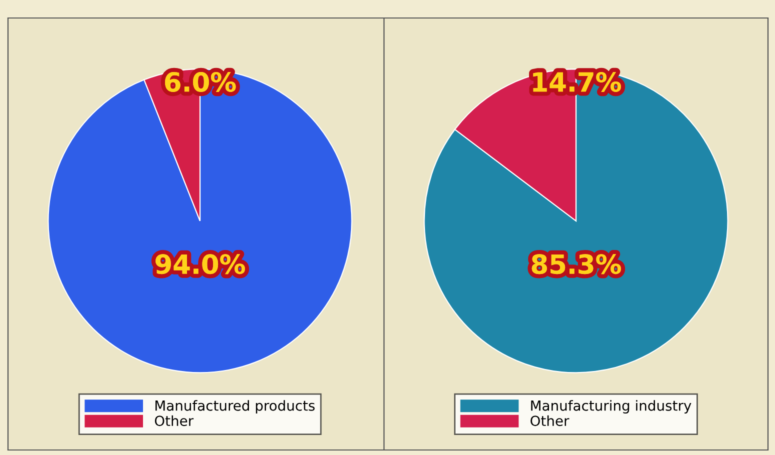  What do you see at coordinates (611, 407) in the screenshot?
I see `legend-label: Manufacturing industry` at bounding box center [611, 407].